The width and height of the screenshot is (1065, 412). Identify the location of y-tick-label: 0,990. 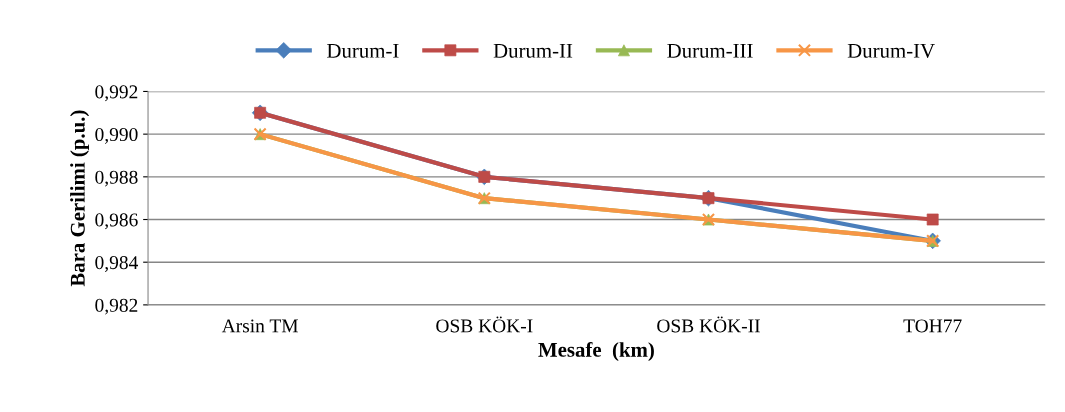
(116, 135).